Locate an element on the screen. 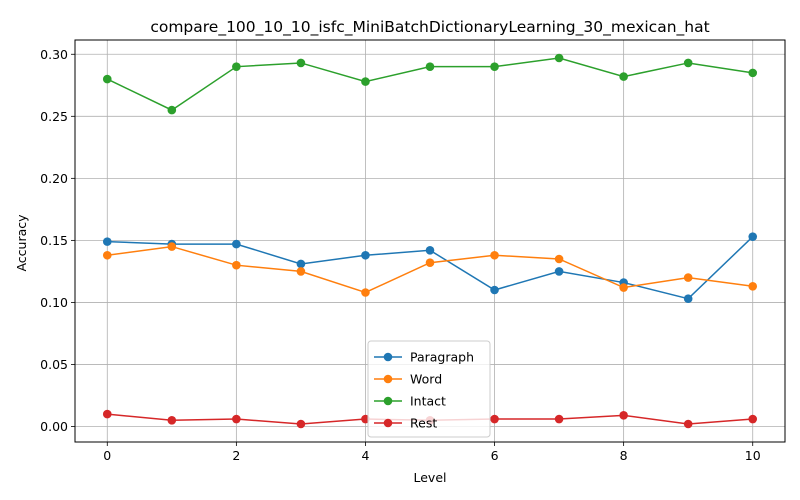  series-word is located at coordinates (430, 269).